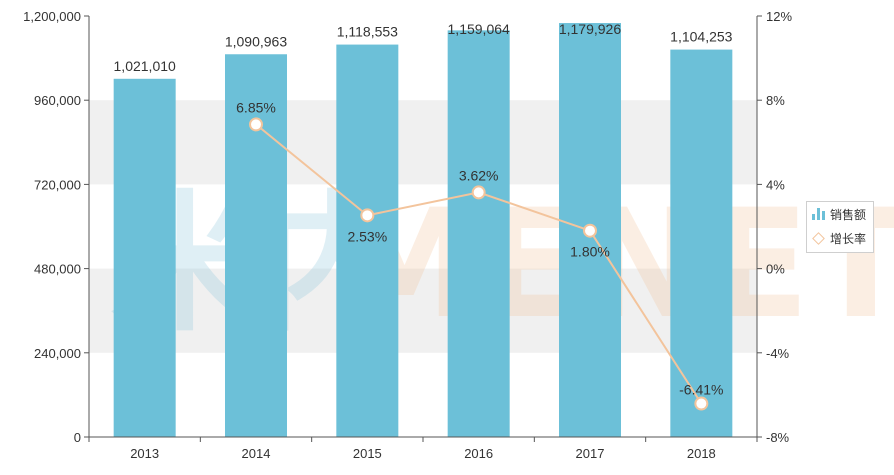  I want to click on legend-item-sales: 销售额, so click(840, 214).